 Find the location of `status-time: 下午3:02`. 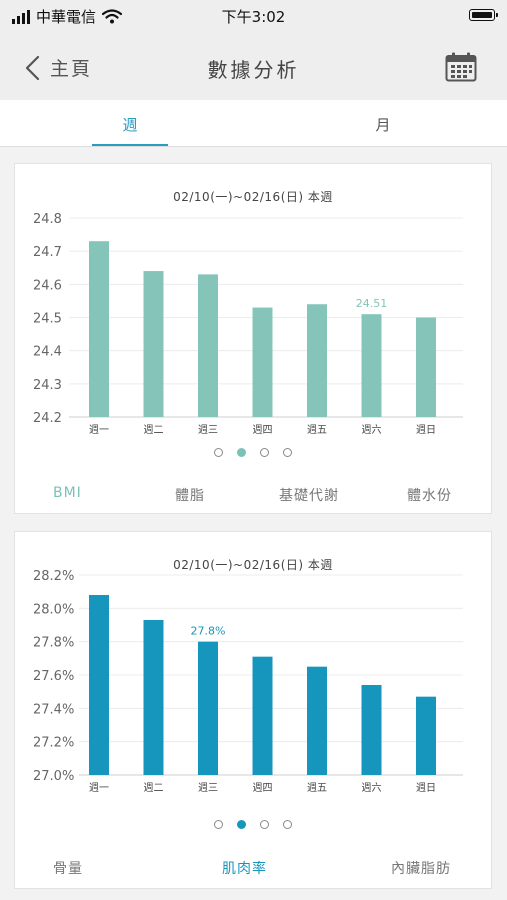

status-time: 下午3:02 is located at coordinates (253, 17).